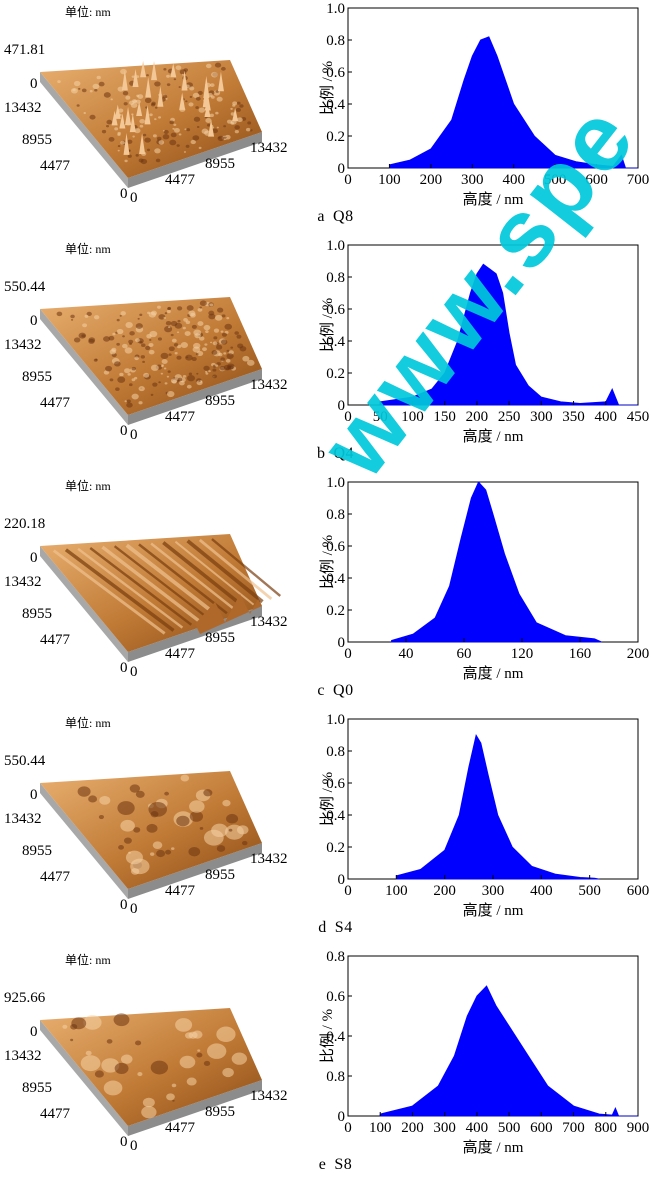  What do you see at coordinates (161, 598) in the screenshot?
I see `afm-3d-surface` at bounding box center [161, 598].